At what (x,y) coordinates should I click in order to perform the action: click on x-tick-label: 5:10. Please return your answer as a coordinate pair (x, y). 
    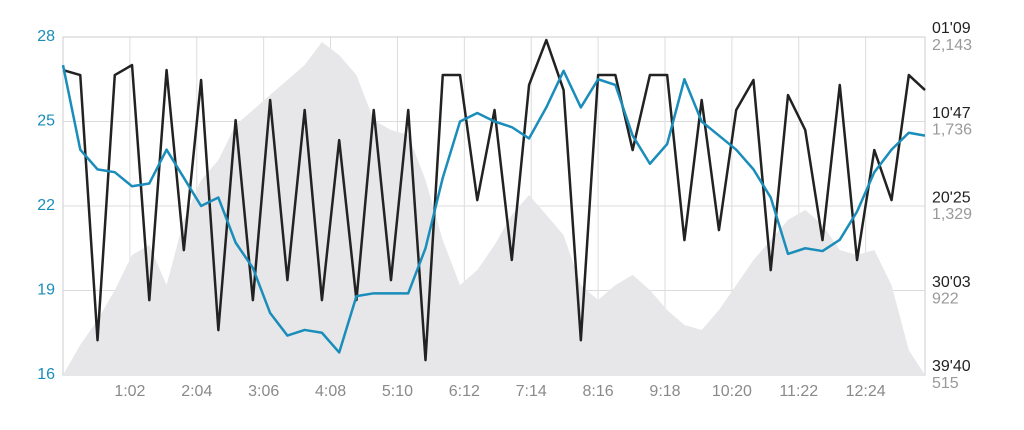
    Looking at the image, I should click on (397, 391).